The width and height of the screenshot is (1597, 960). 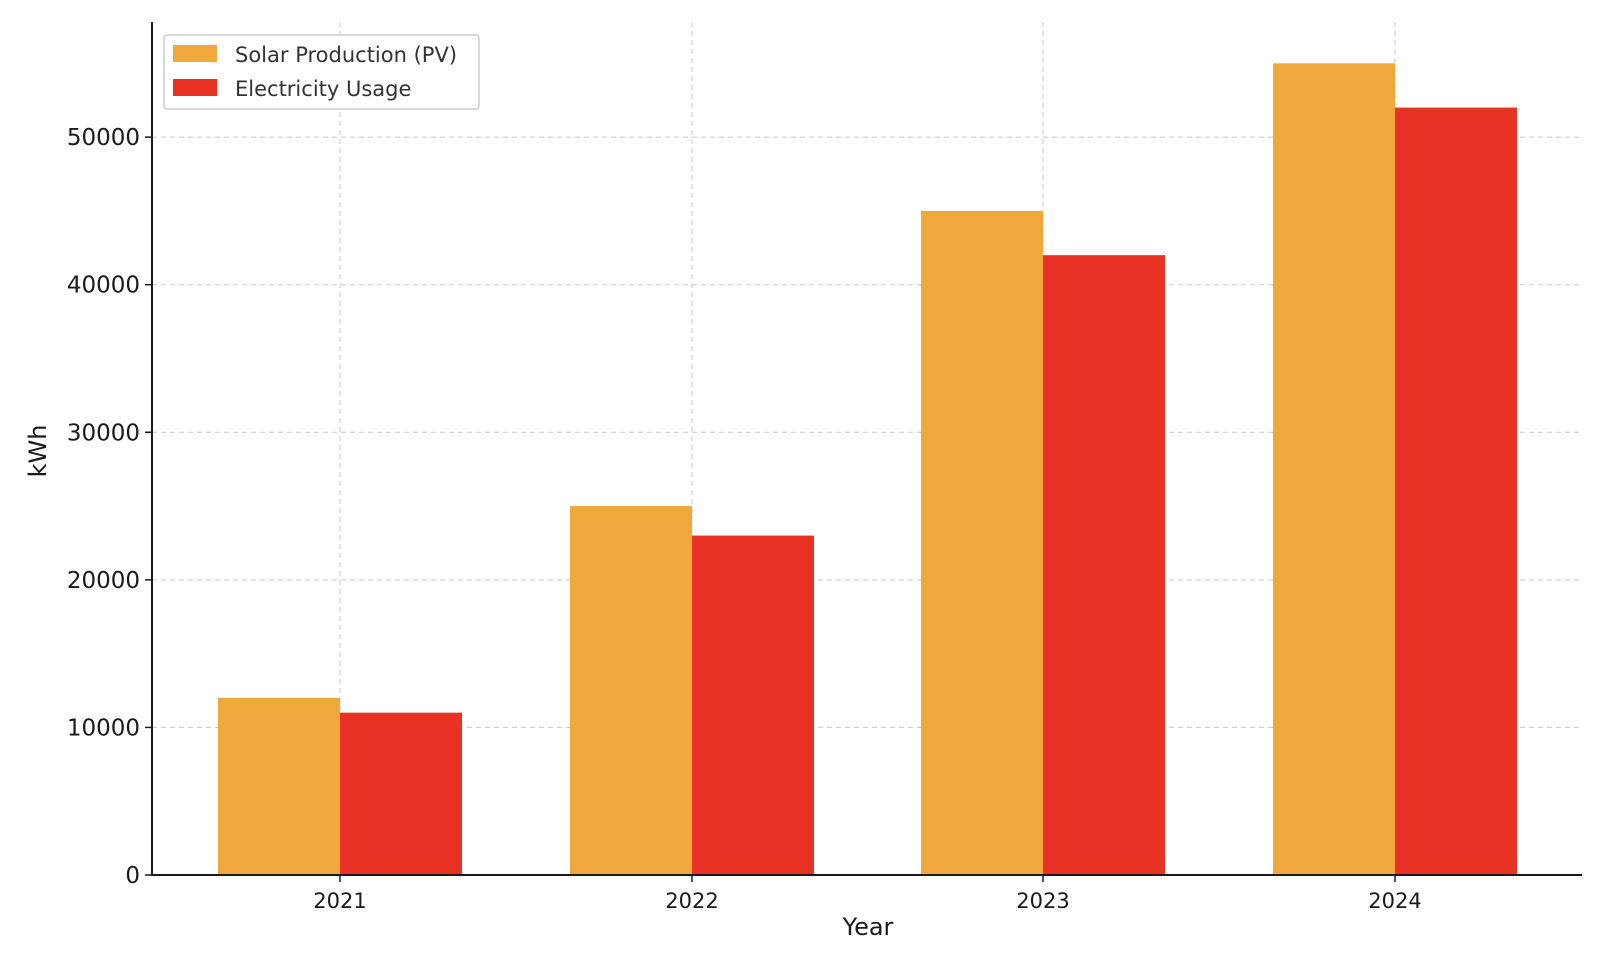 What do you see at coordinates (339, 901) in the screenshot?
I see `x-tick-label-2021: 2021` at bounding box center [339, 901].